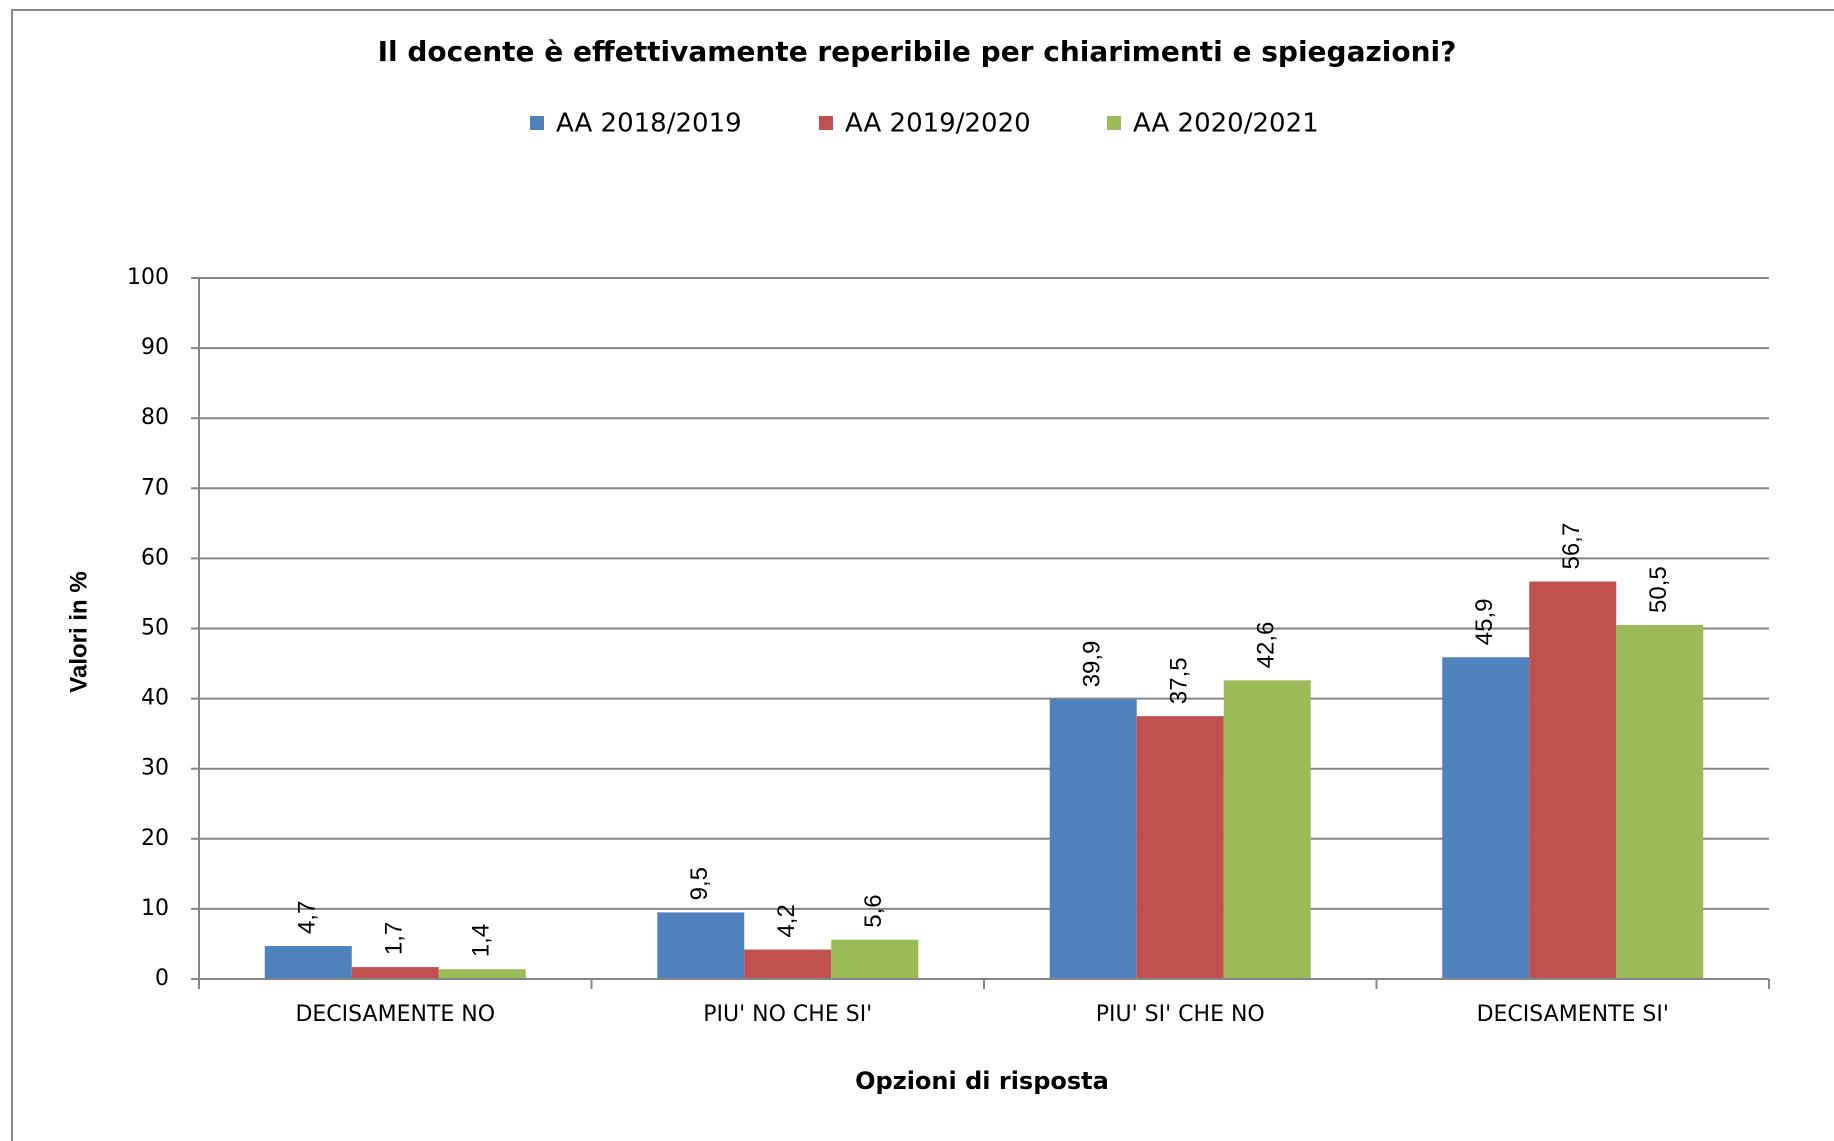  Describe the element at coordinates (1226, 124) in the screenshot. I see `legend-label: AA 2020/2021` at that location.